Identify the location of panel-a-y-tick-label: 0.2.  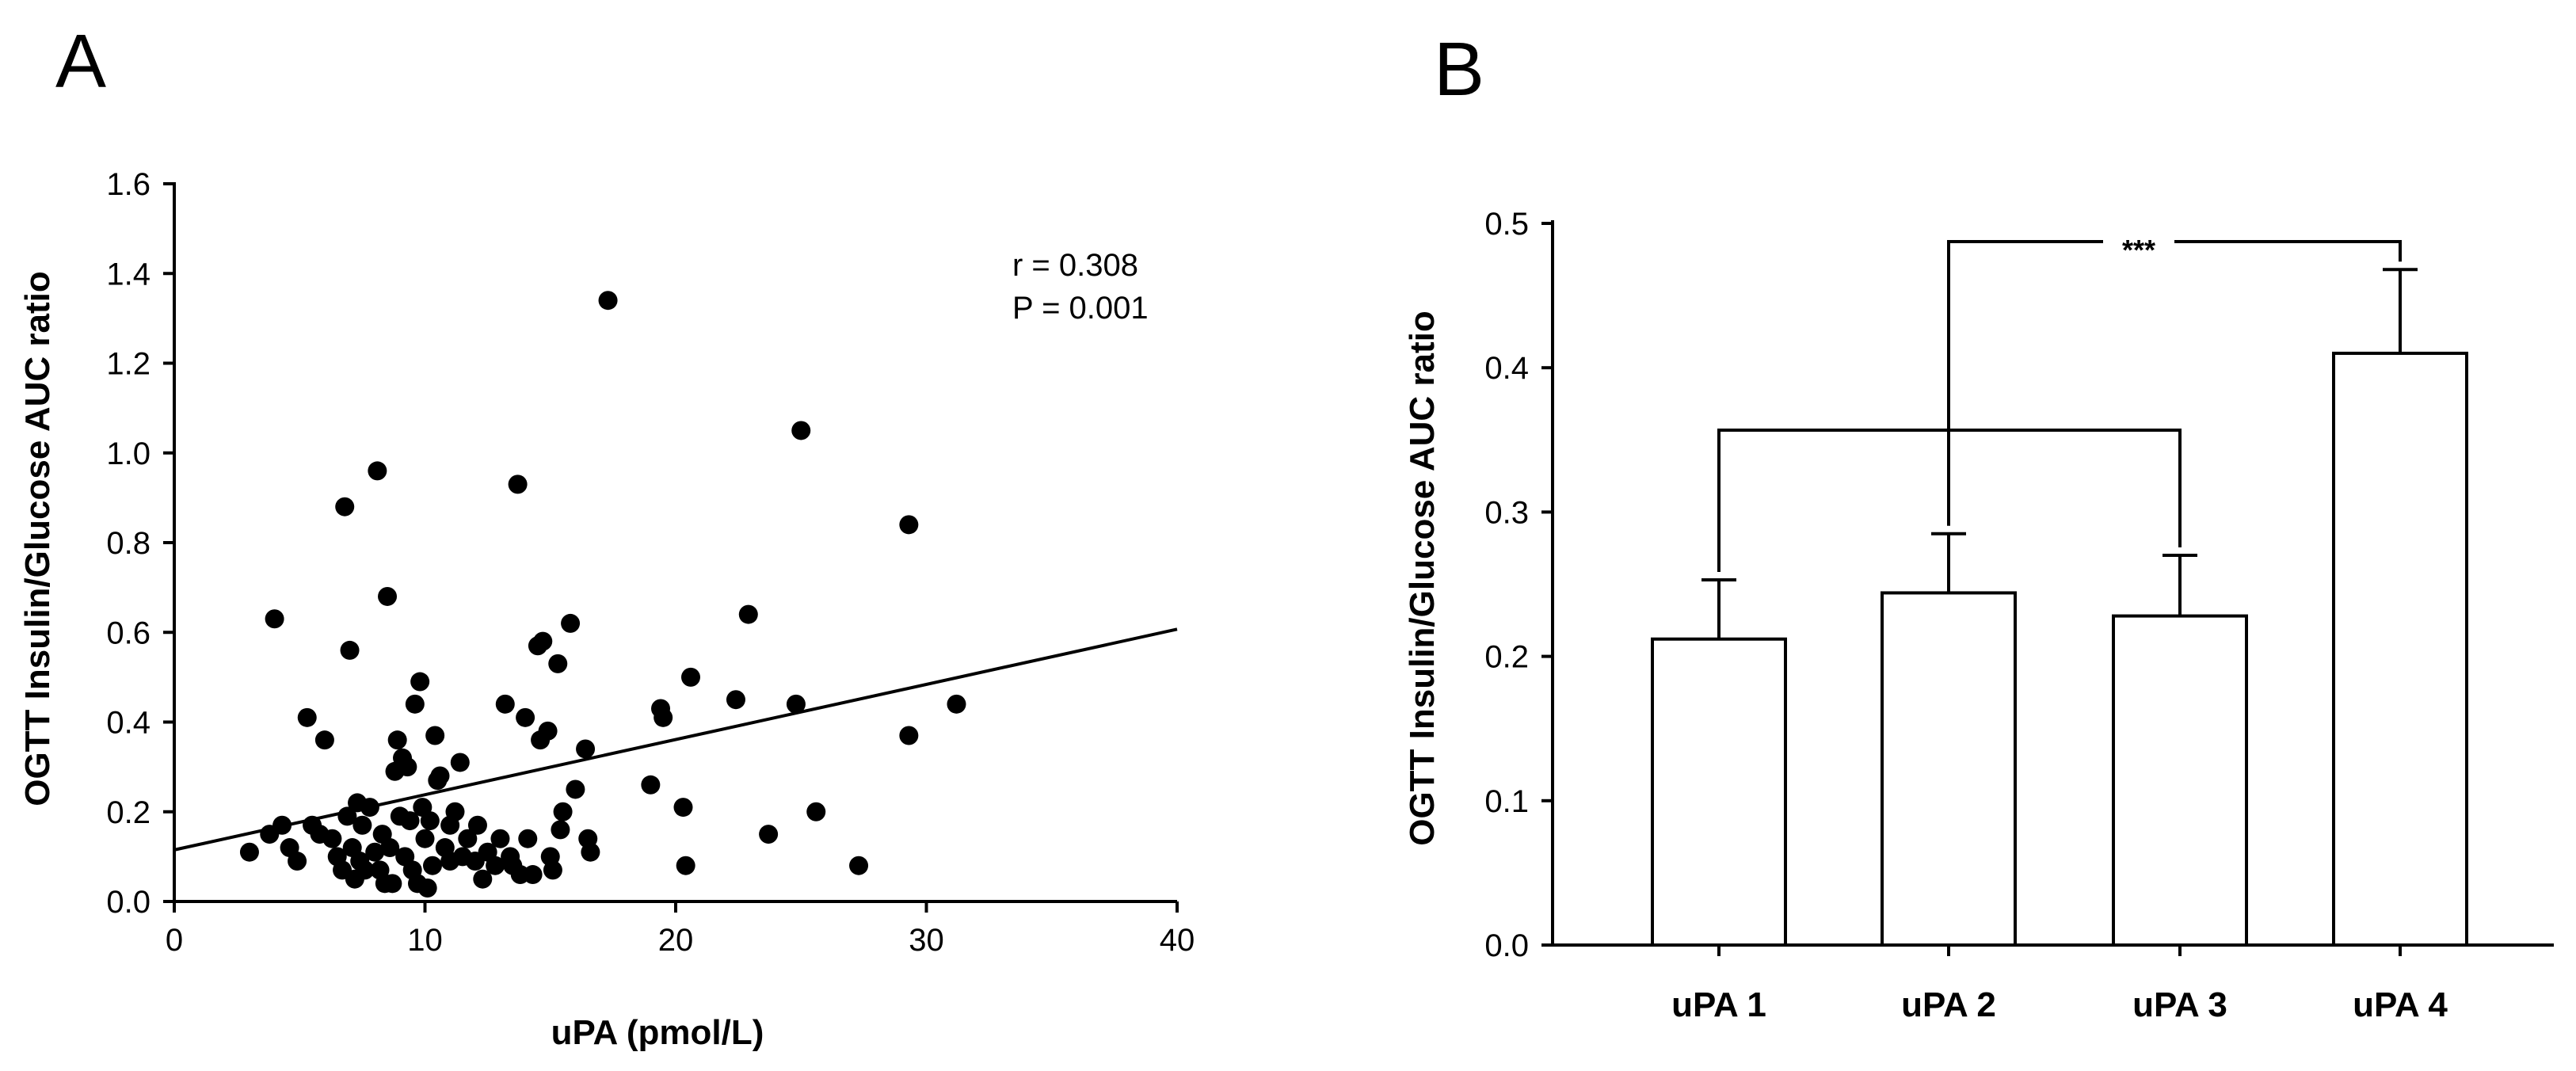
(128, 812).